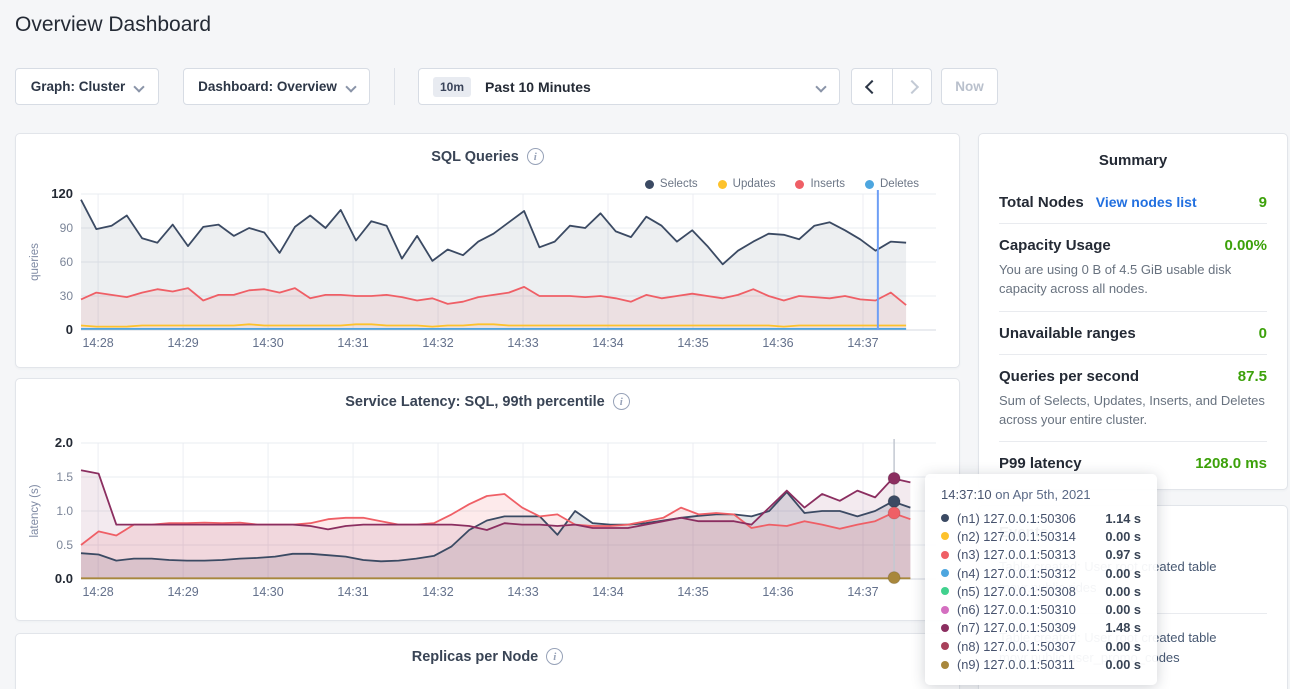 The height and width of the screenshot is (689, 1290). What do you see at coordinates (113, 24) in the screenshot?
I see `page-title: Overview Dashboard` at bounding box center [113, 24].